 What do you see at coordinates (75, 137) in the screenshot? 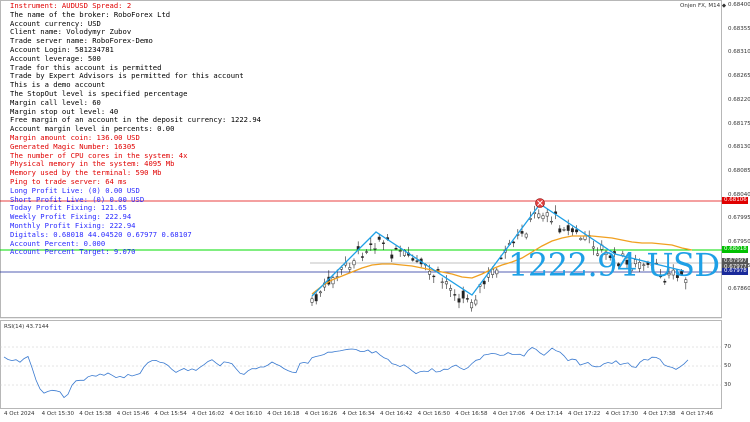
I see `info-line: Margin amount coin: 136.00 USD` at bounding box center [75, 137].